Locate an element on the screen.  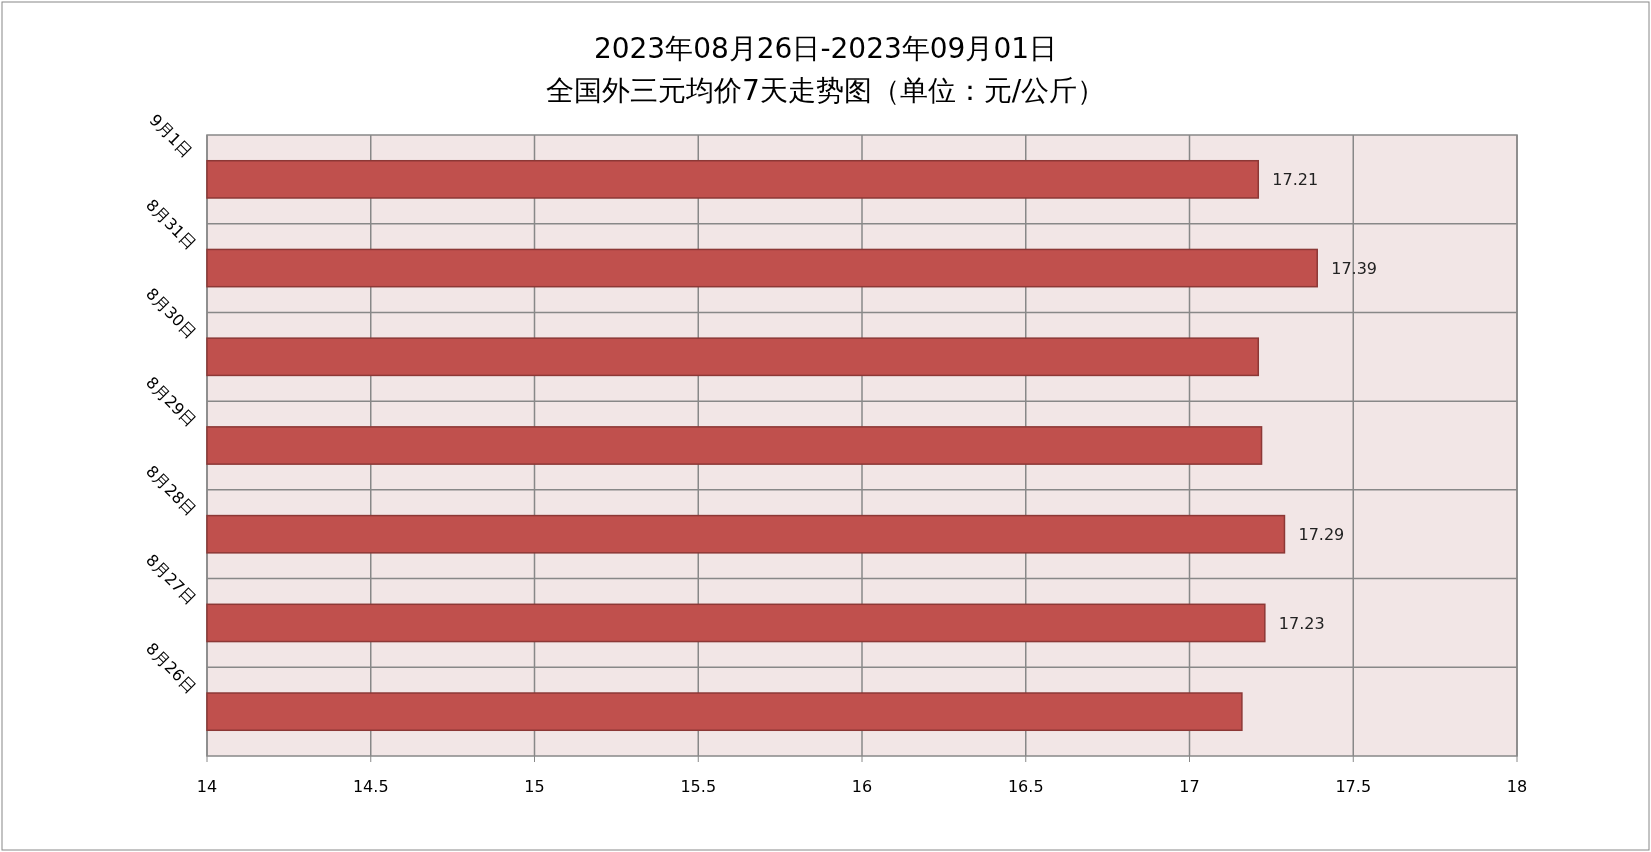
y-tick-label: 8月31日 is located at coordinates (171, 224).